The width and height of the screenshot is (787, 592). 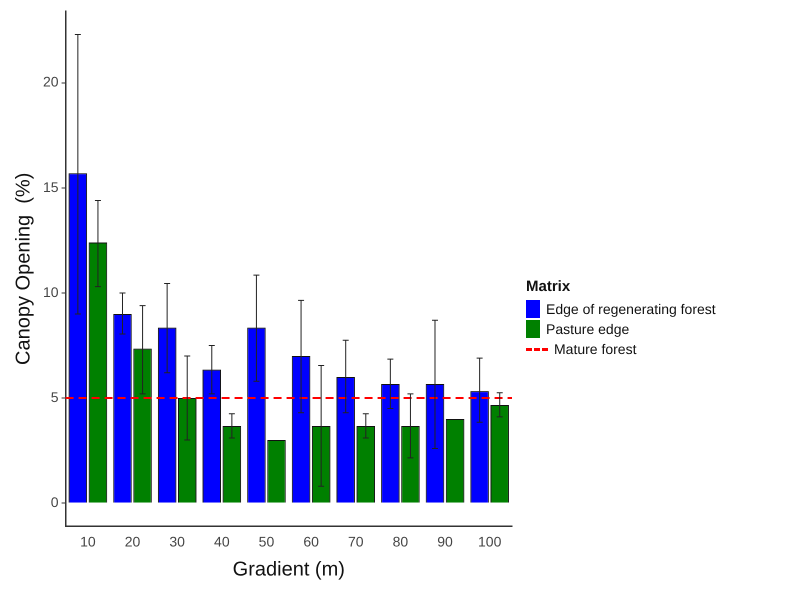 I want to click on x-tick-label: 30, so click(x=177, y=541).